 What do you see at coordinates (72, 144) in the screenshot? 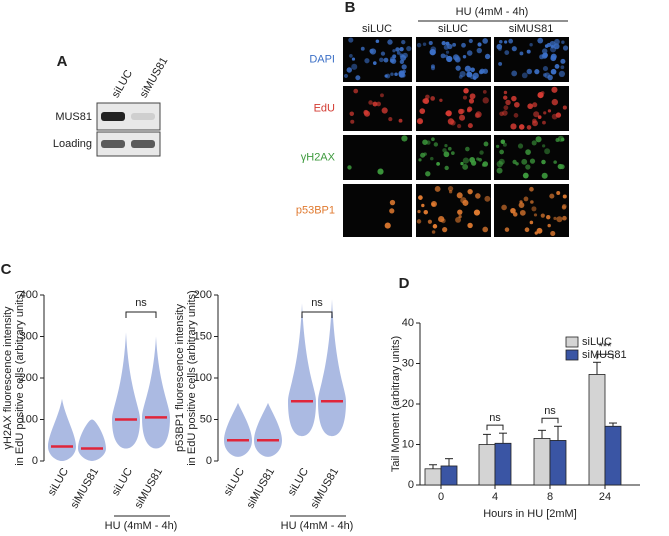
I see `blot-row: Loading` at bounding box center [72, 144].